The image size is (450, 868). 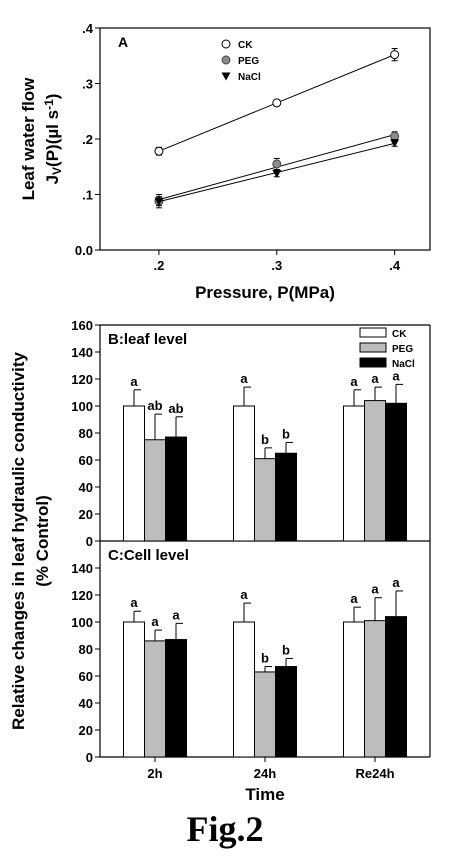 I want to click on panel-c-x-tick-label: Re24h, so click(x=374, y=773).